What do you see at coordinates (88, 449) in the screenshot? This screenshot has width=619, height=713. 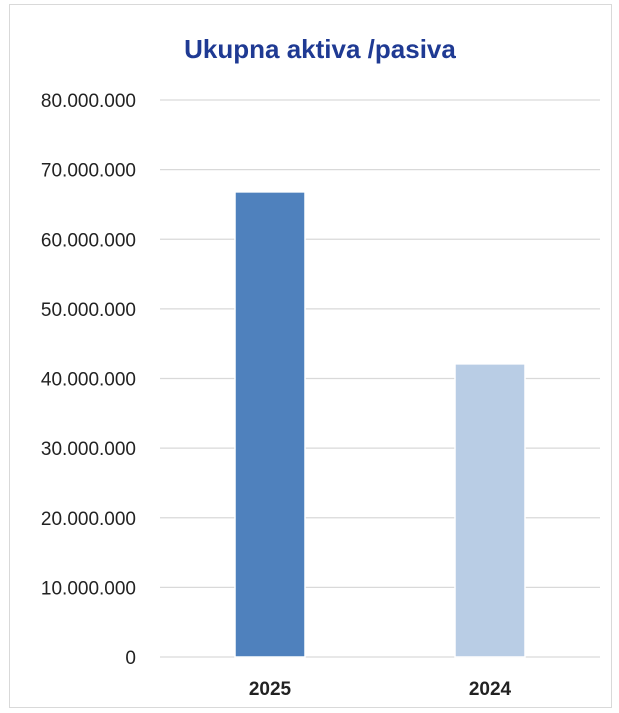 I see `y-tick-label: 30.000.000` at bounding box center [88, 449].